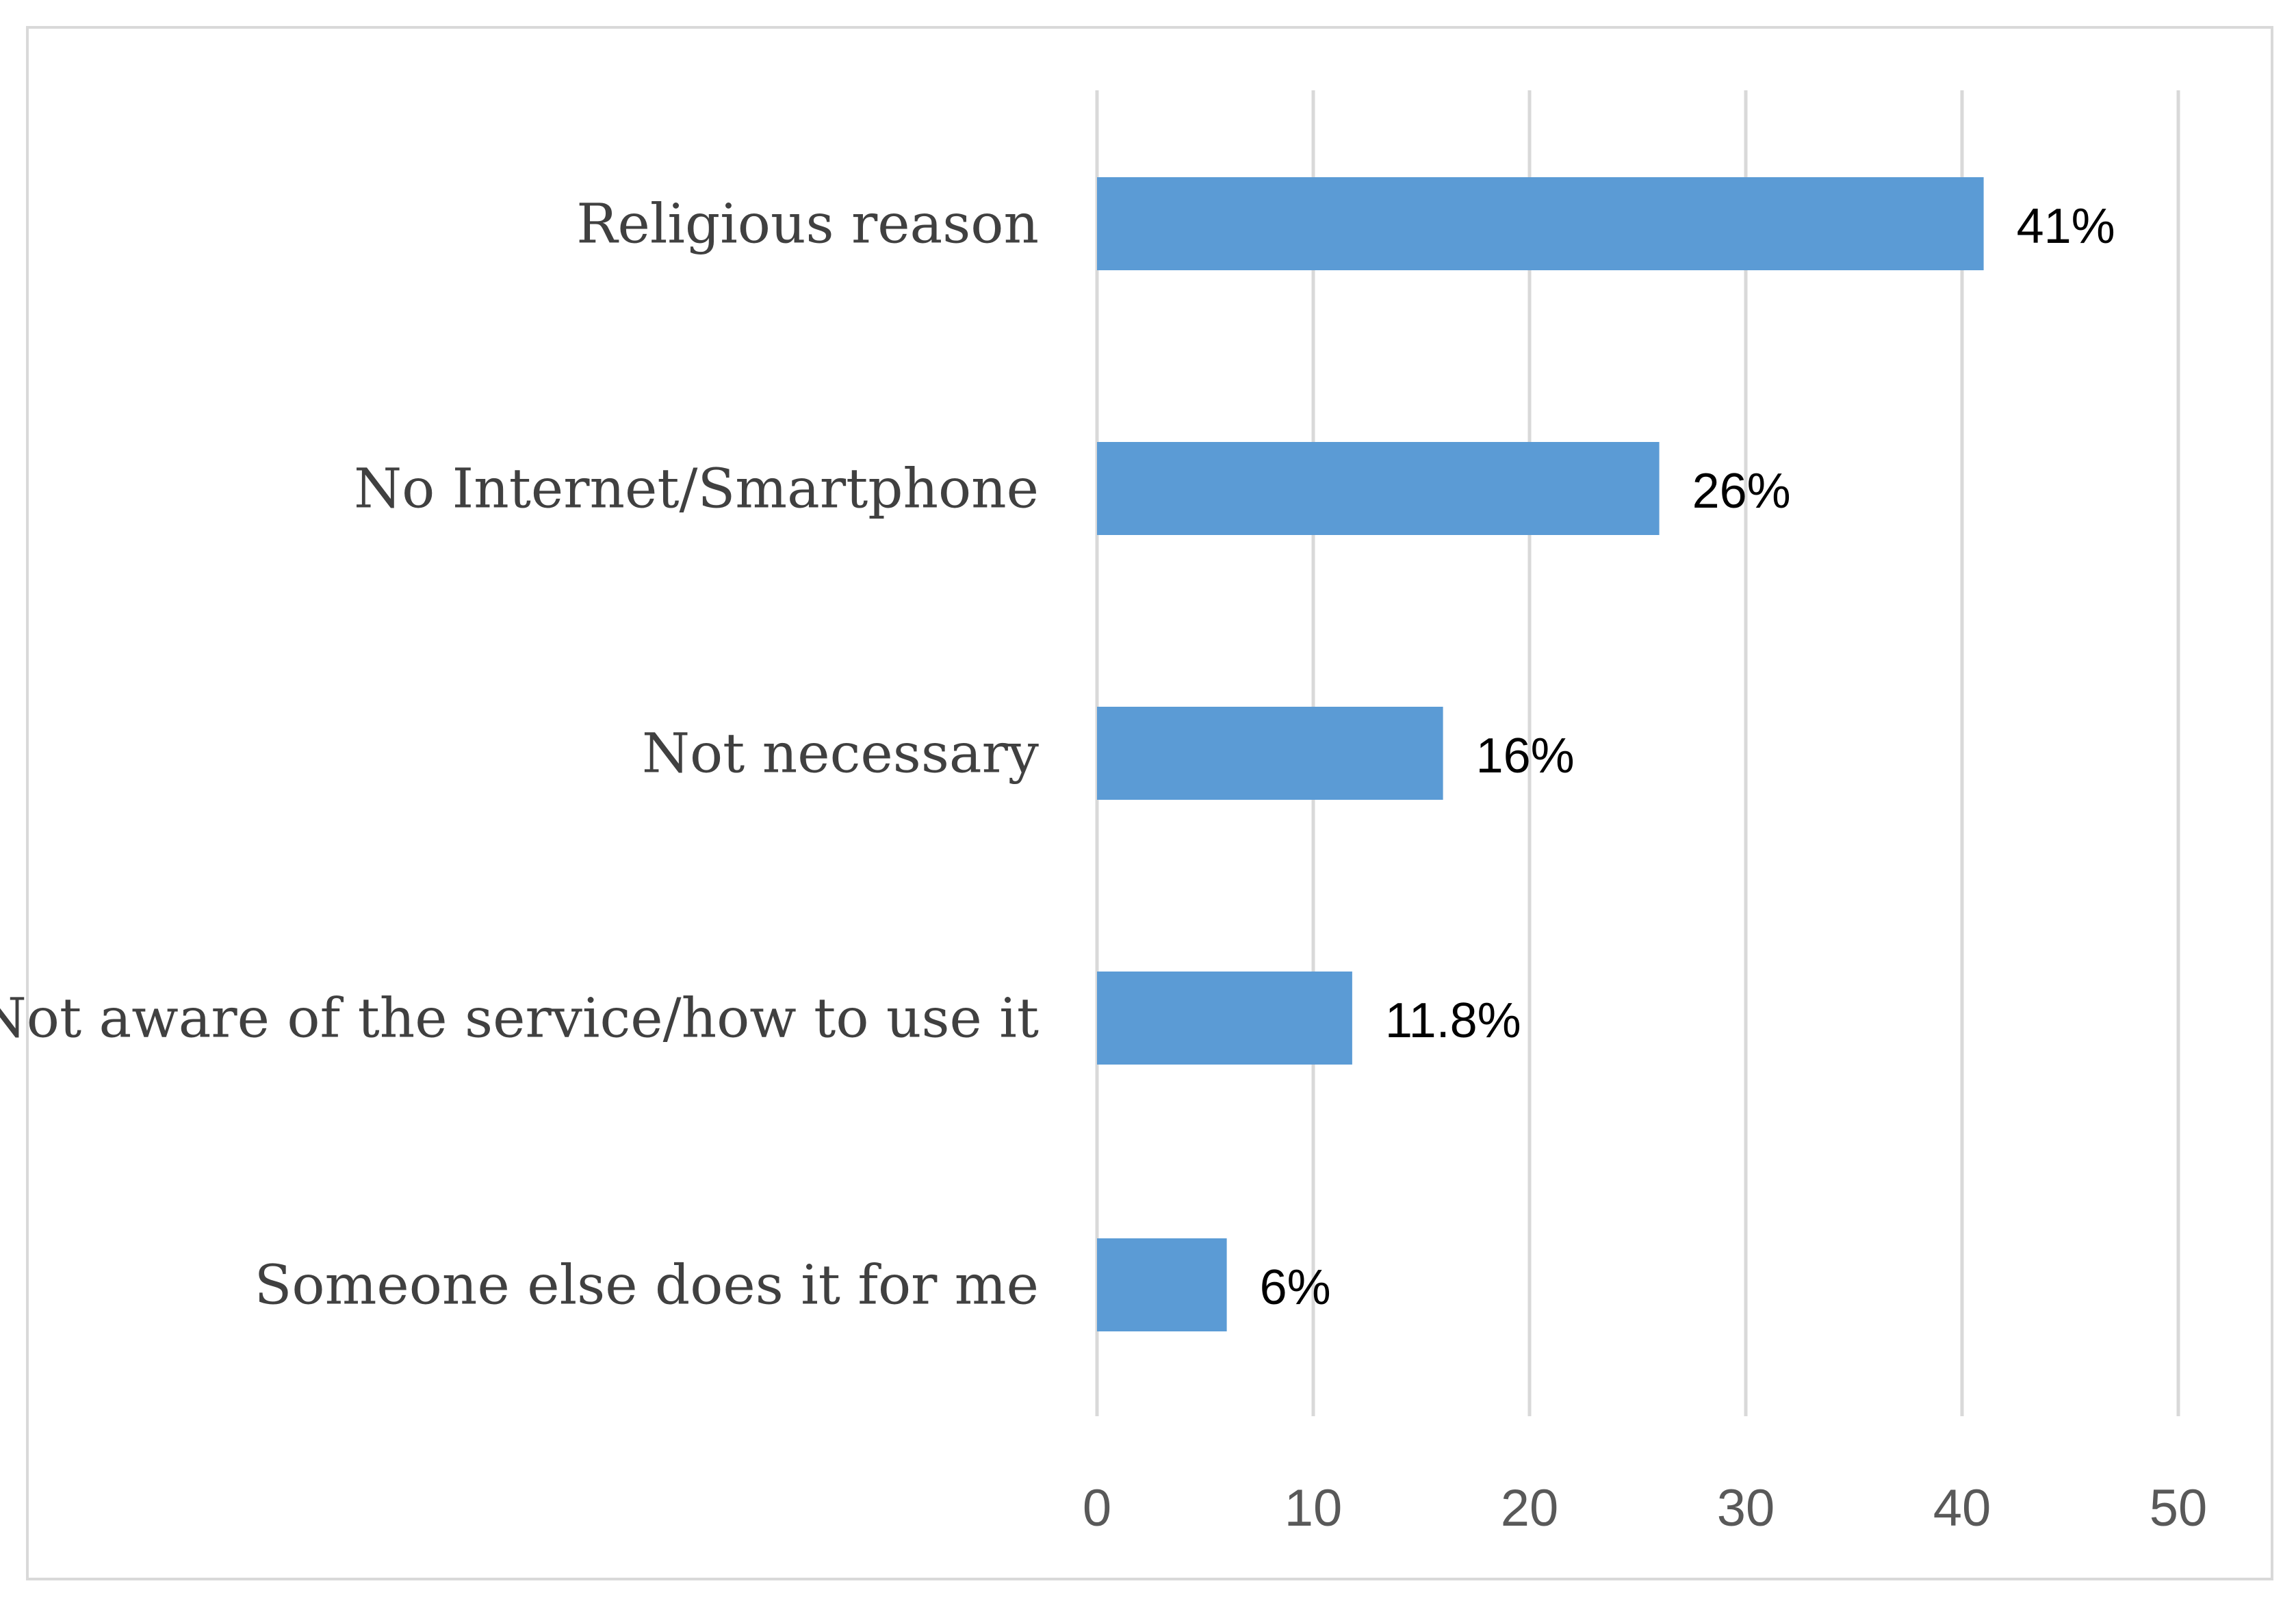 Image resolution: width=2296 pixels, height=1603 pixels. What do you see at coordinates (1453, 1020) in the screenshot?
I see `data-label-4: 11.8%` at bounding box center [1453, 1020].